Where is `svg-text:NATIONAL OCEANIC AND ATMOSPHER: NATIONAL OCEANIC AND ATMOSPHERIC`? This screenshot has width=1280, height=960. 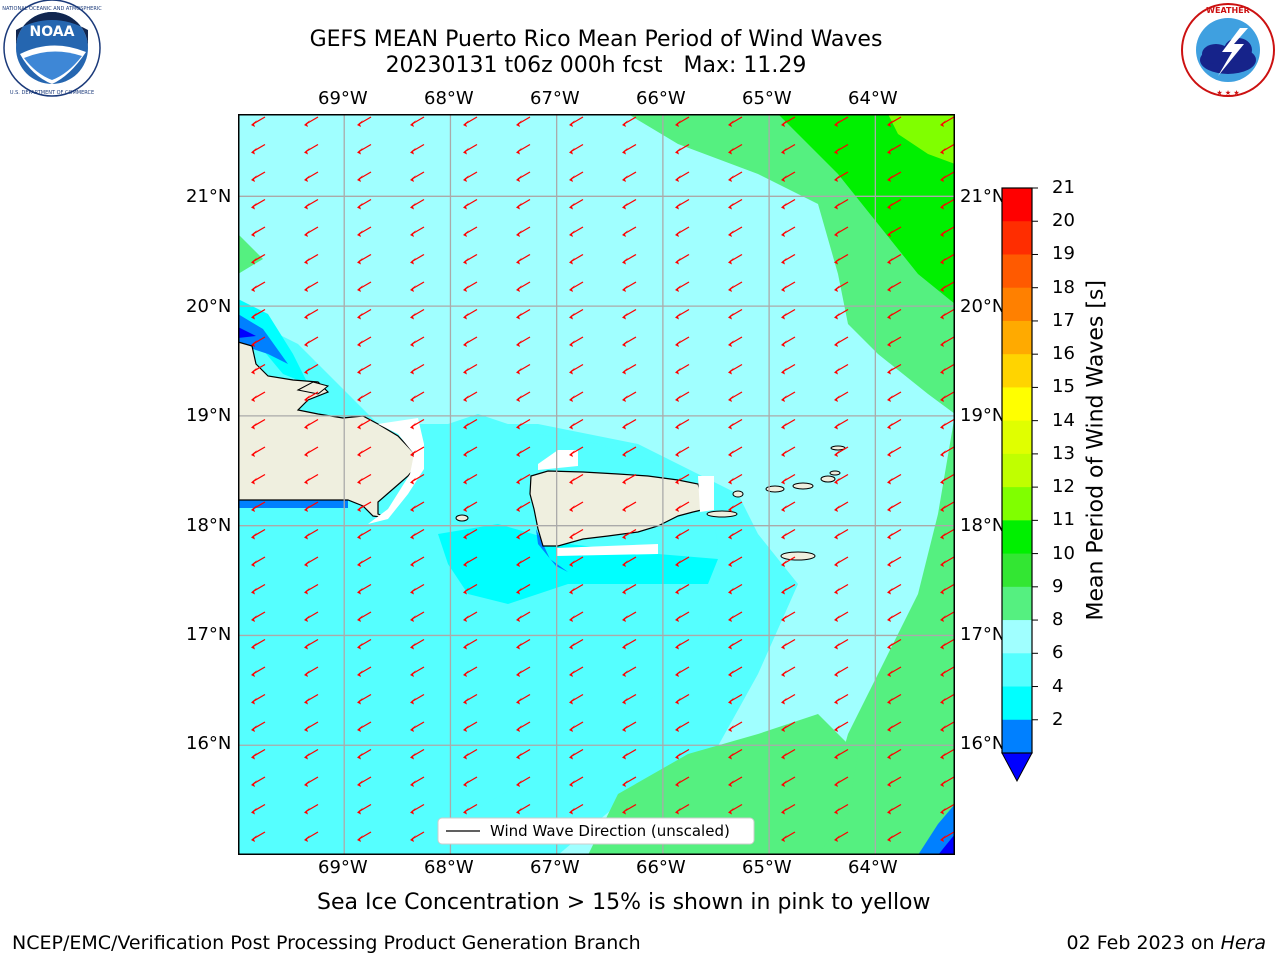 svg-text:NATIONAL OCEANIC AND ATMOSPHER: NATIONAL OCEANIC AND ATMOSPHERIC is located at coordinates (52, 9).